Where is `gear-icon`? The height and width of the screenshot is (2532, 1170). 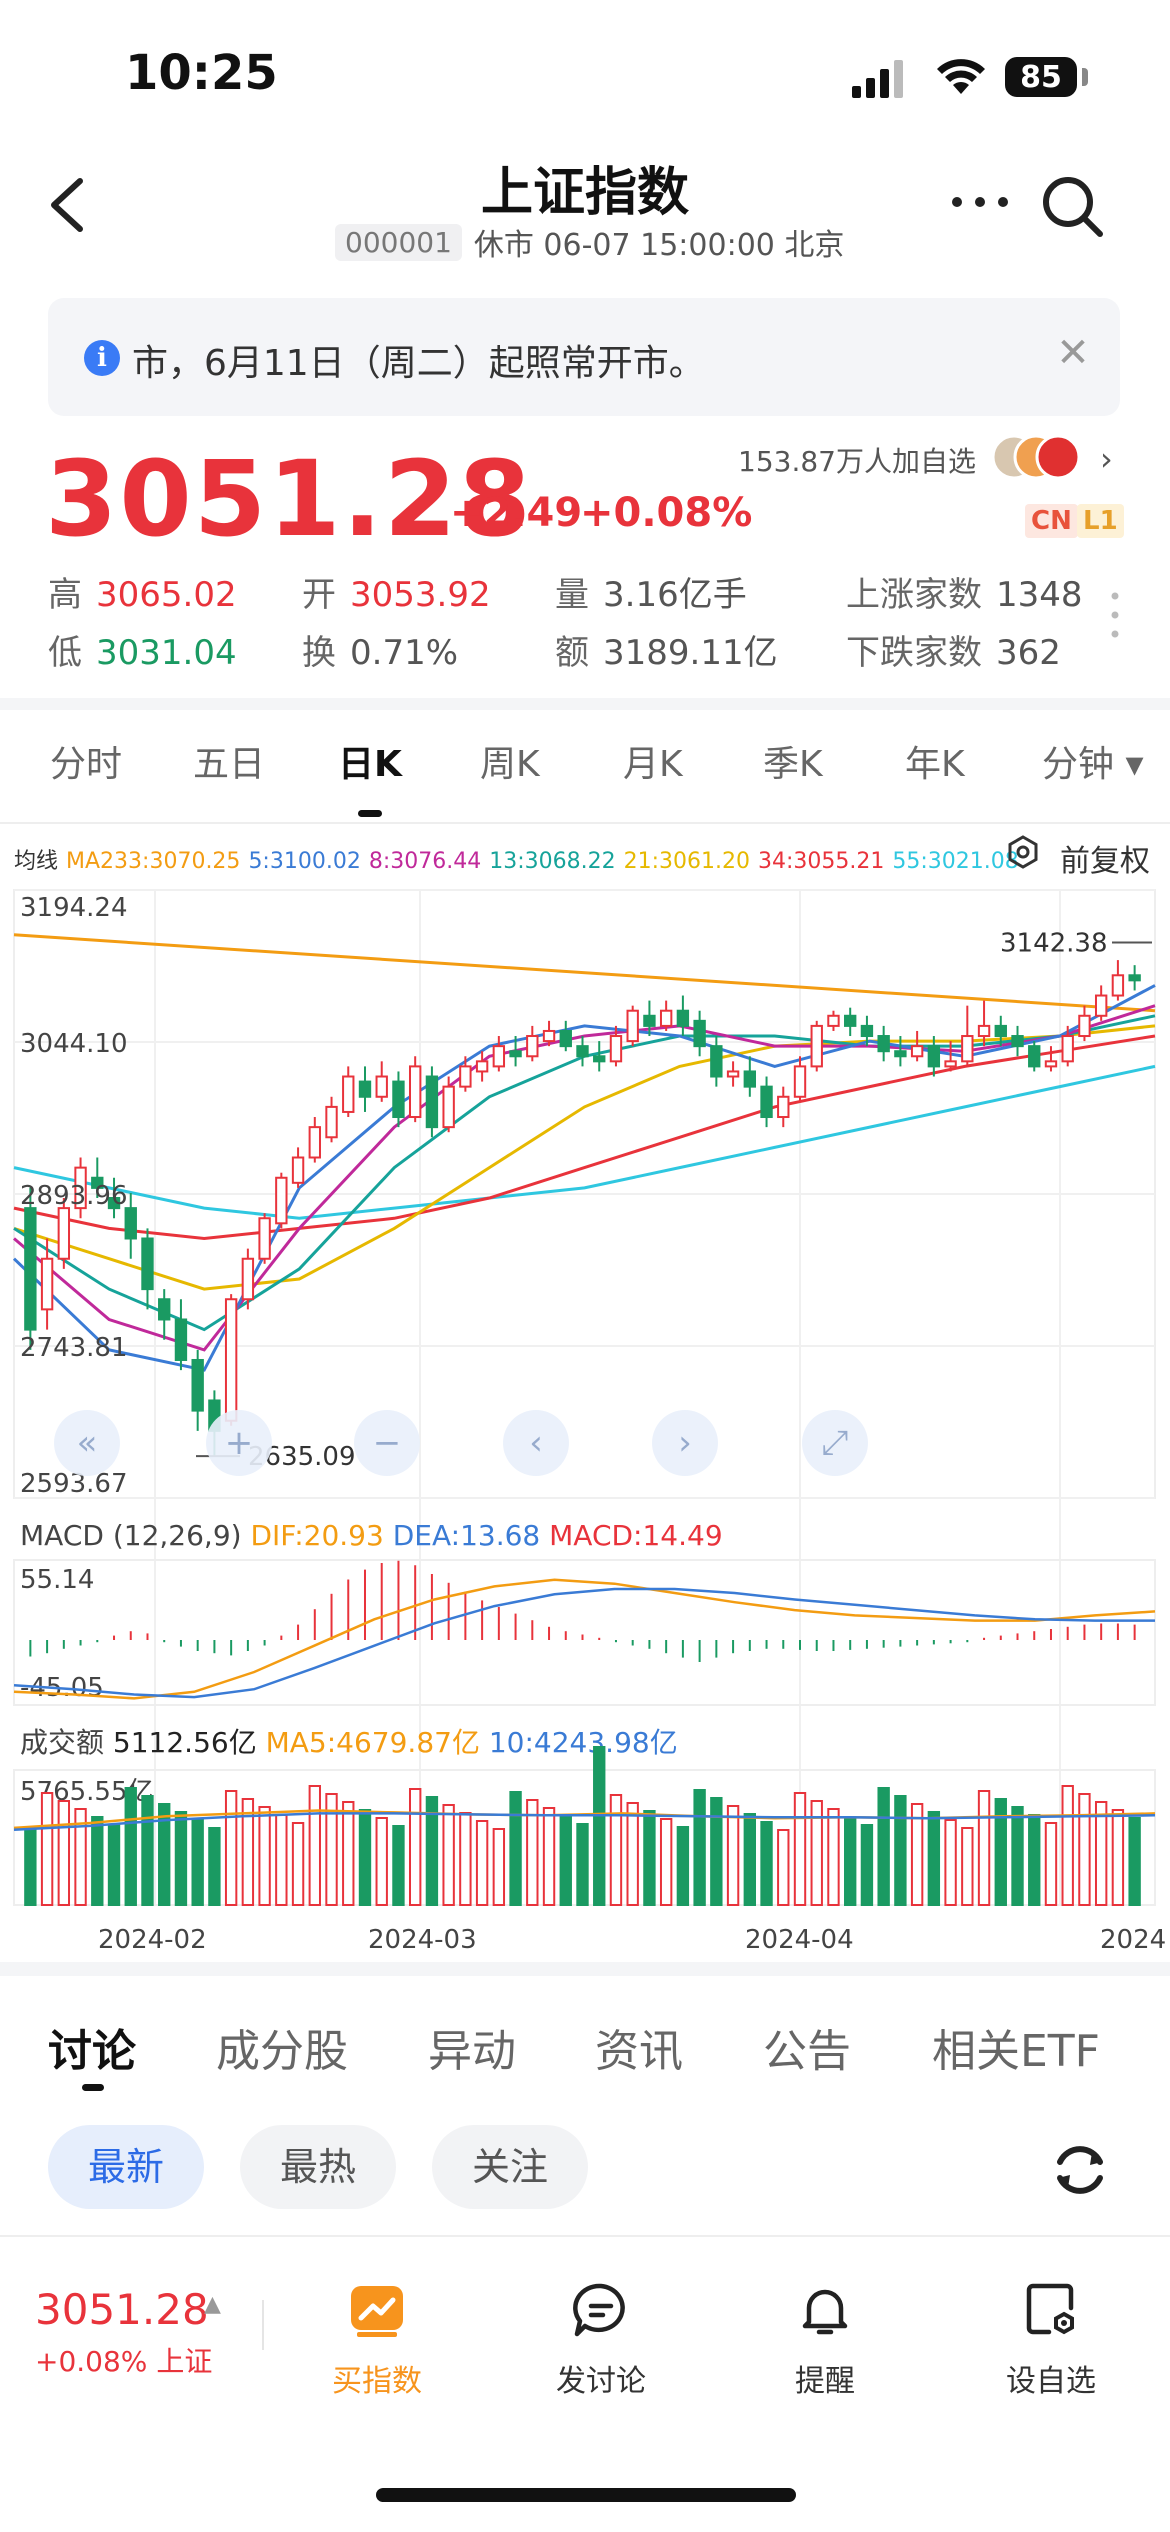
gear-icon is located at coordinates (1023, 852).